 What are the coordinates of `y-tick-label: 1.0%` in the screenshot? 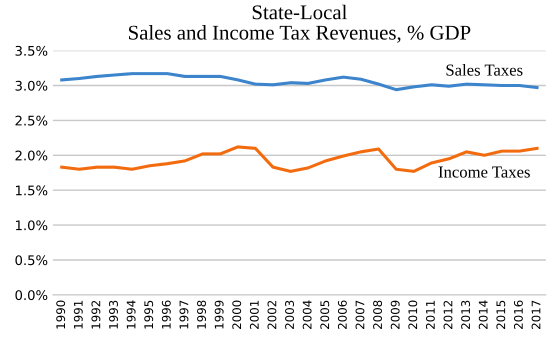 It's located at (32, 225).